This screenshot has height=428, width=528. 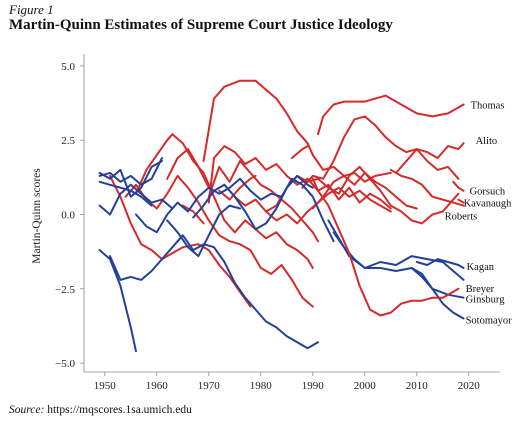 What do you see at coordinates (118, 410) in the screenshot?
I see `source-url: https://mqscores.1sa.umich.edu` at bounding box center [118, 410].